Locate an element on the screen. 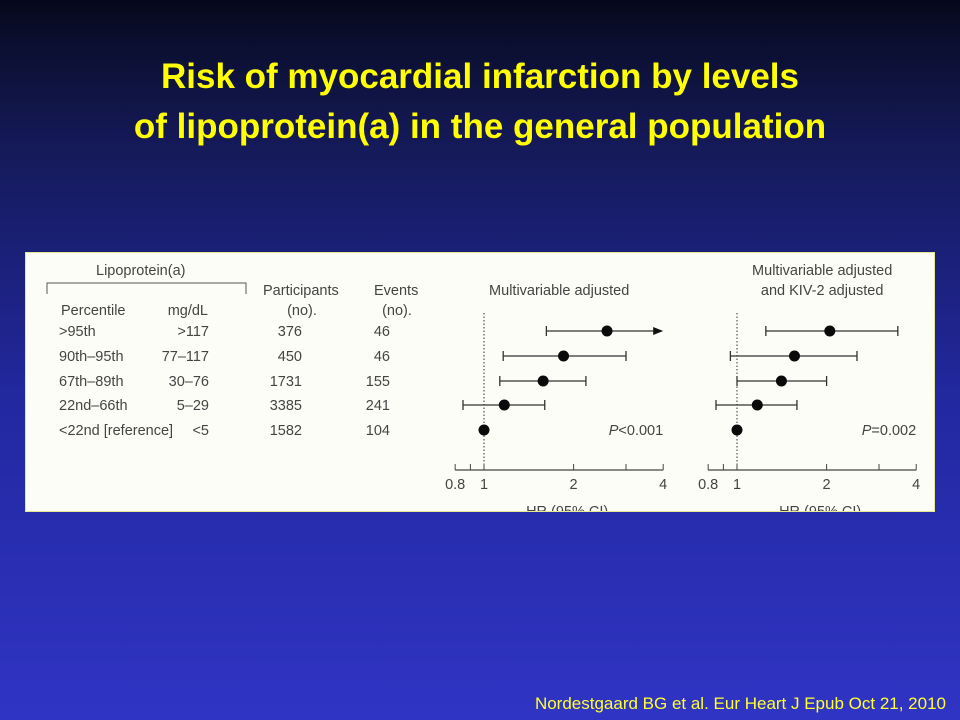 This screenshot has height=720, width=960. row-participants: 3385 is located at coordinates (286, 406).